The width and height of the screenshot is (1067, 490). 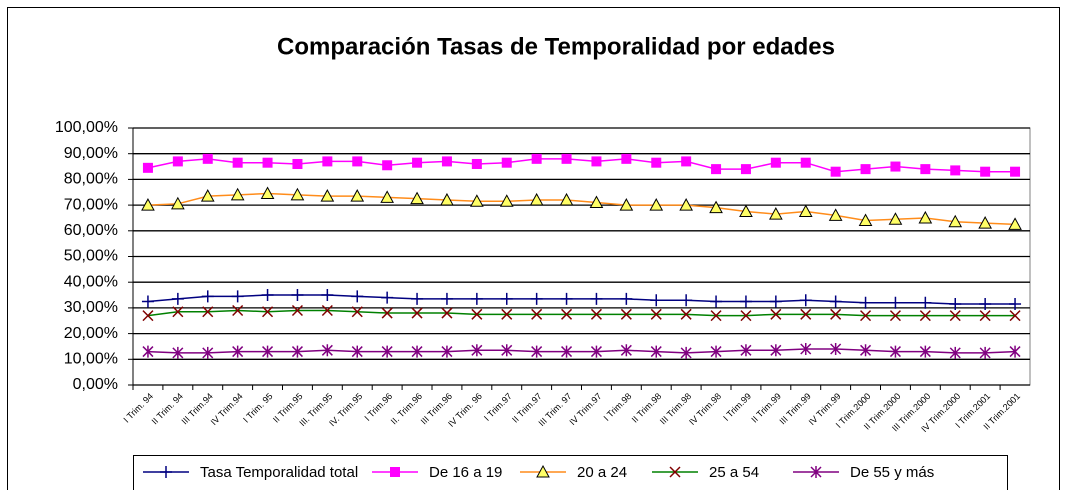 I want to click on y-tick-label: 0,00%, so click(x=95, y=384).